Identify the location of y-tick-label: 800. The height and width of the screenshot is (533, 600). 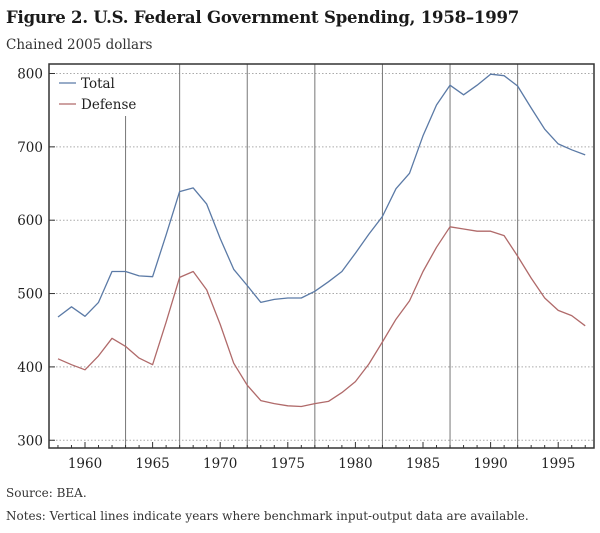
(30, 75).